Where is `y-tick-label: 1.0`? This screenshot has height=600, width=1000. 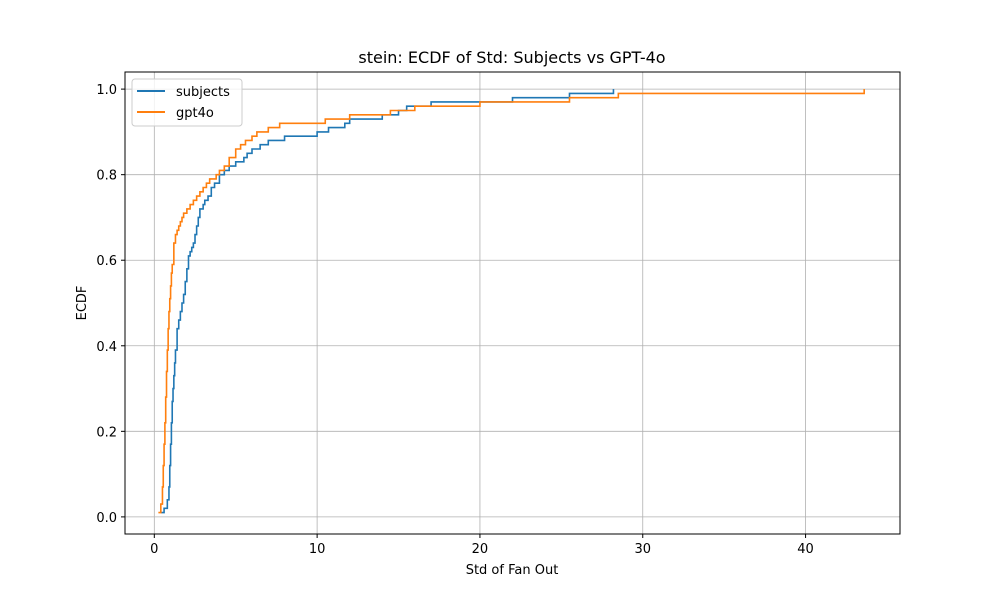 y-tick-label: 1.0 is located at coordinates (106, 90).